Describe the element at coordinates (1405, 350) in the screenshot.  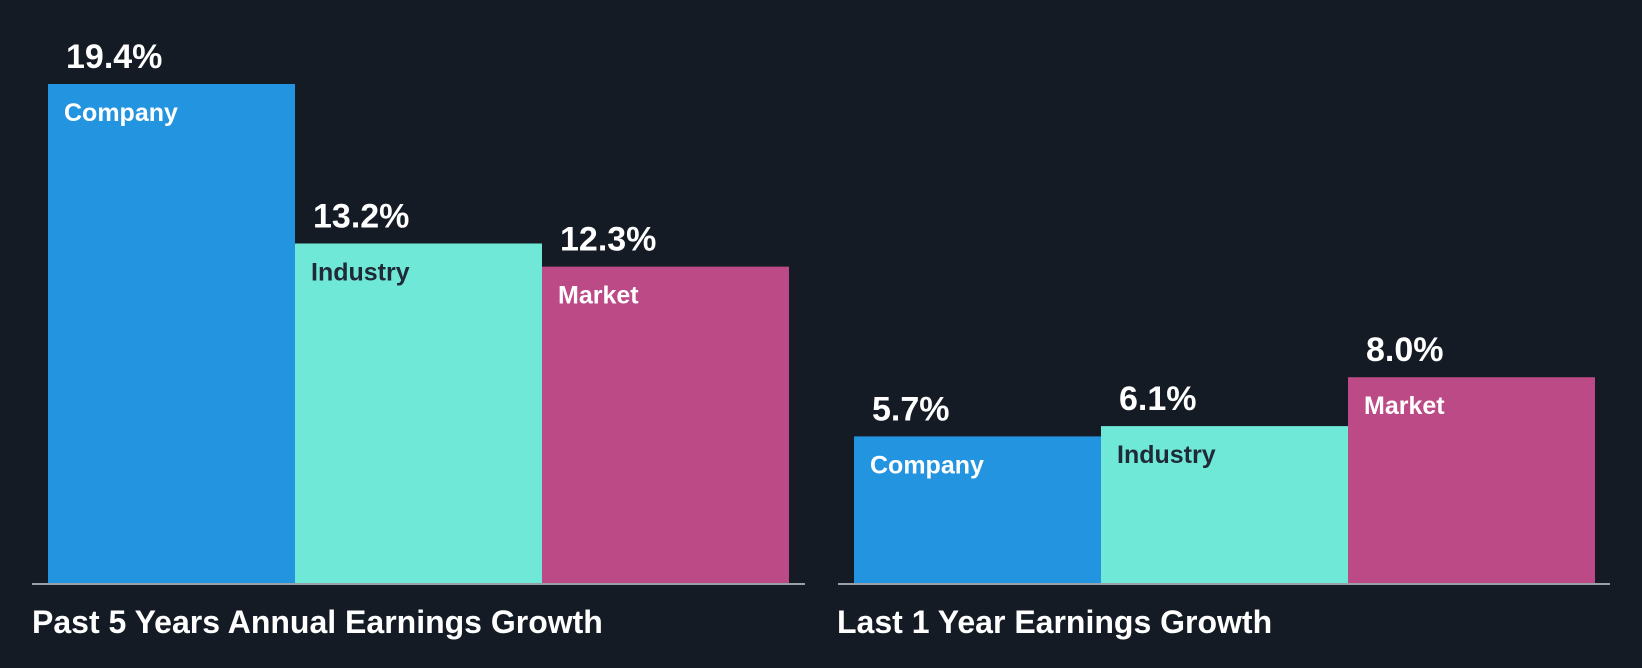
I see `value-label-market-1: 8.0%` at that location.